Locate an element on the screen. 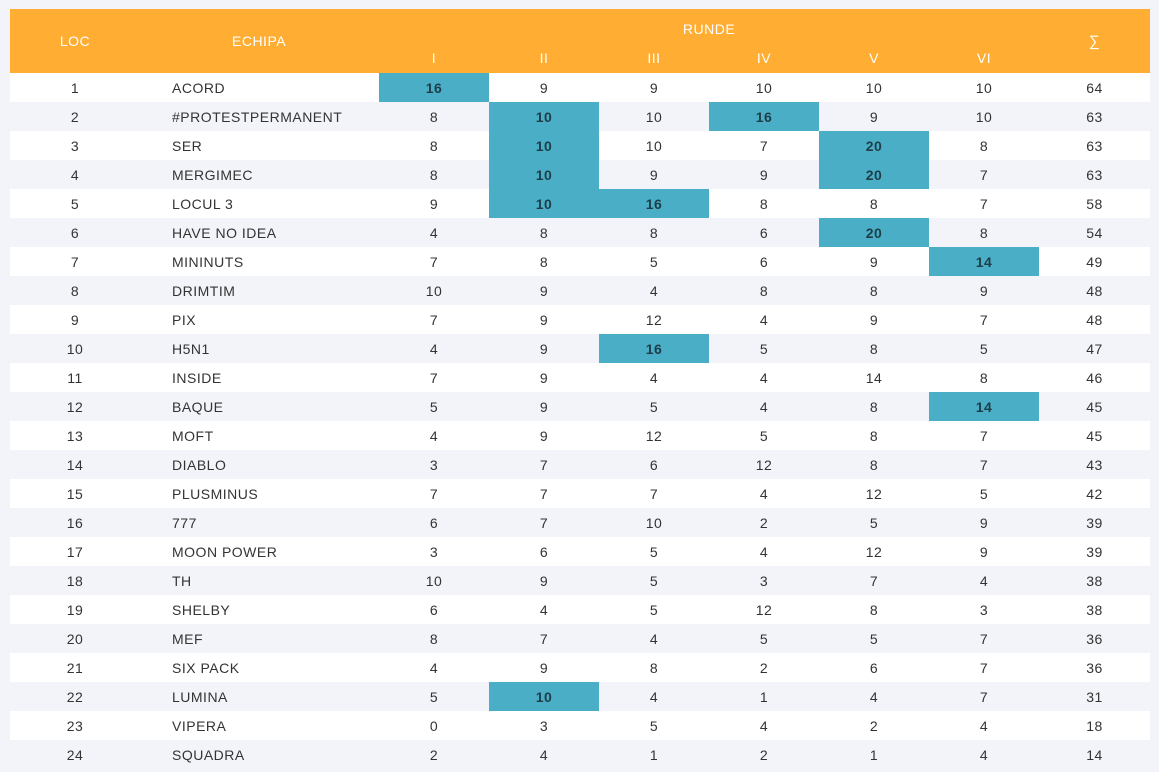  cell-loc: 11 is located at coordinates (75, 377).